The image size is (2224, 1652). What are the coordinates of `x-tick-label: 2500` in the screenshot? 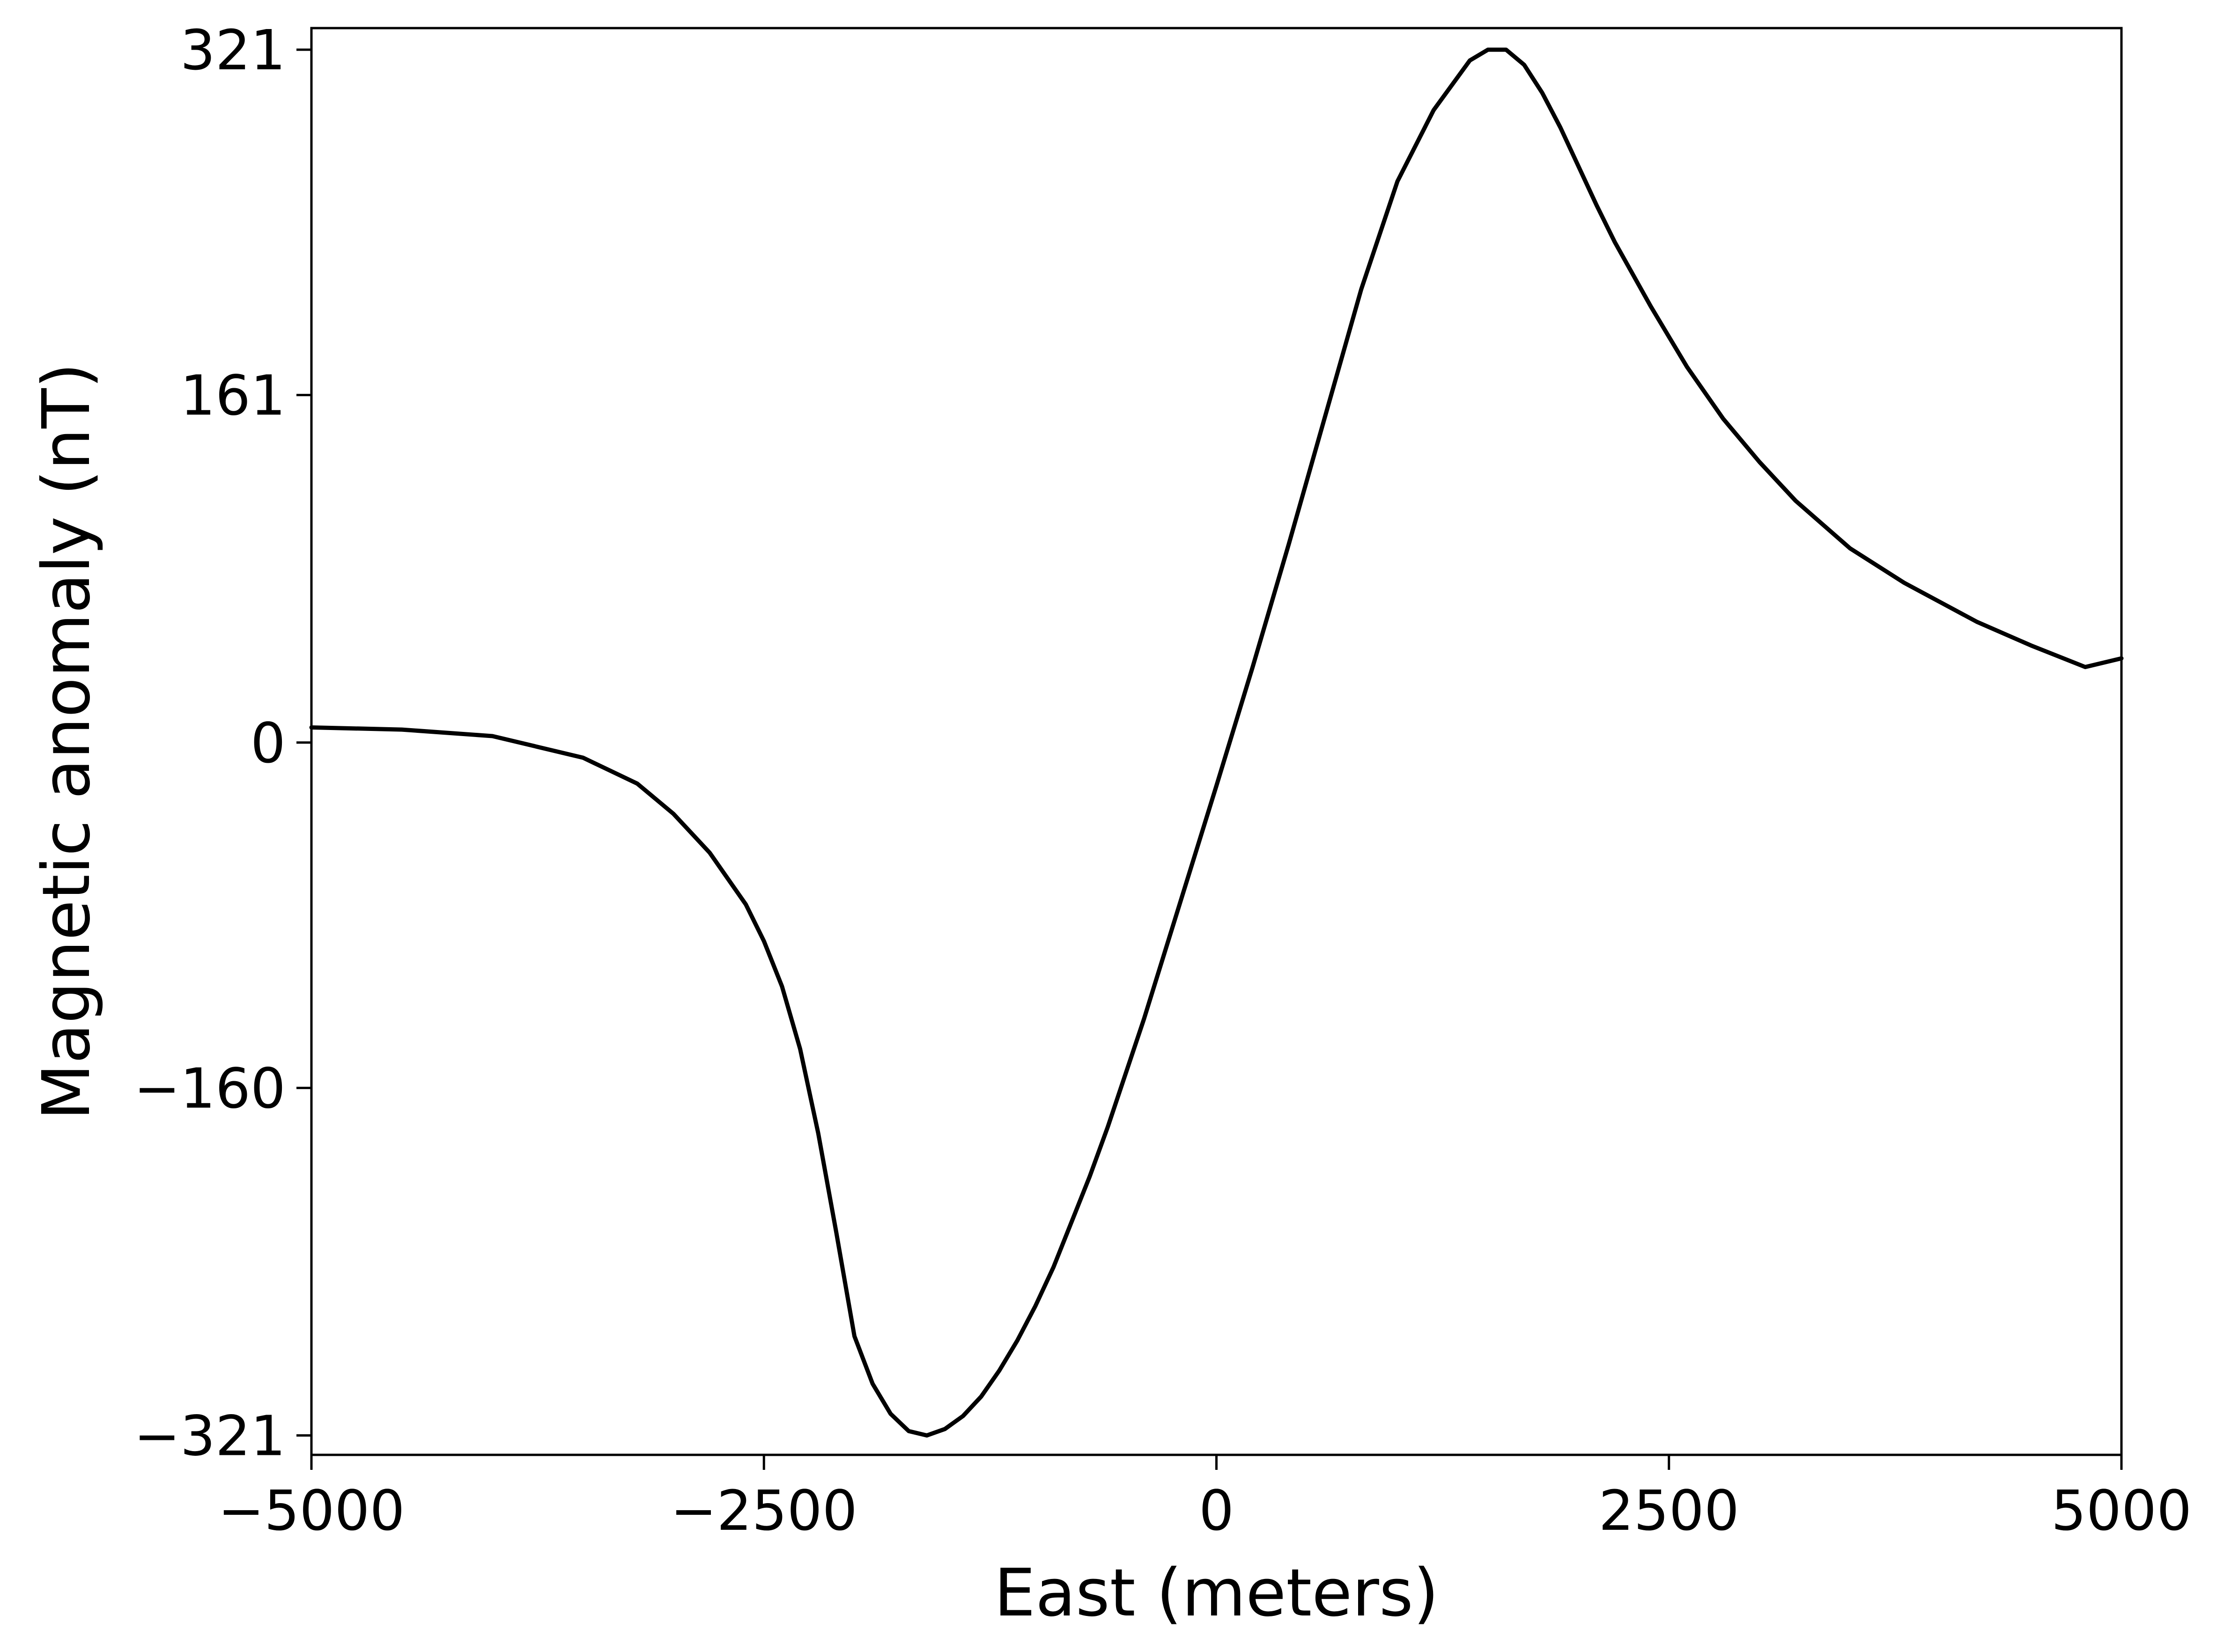 It's located at (1669, 1510).